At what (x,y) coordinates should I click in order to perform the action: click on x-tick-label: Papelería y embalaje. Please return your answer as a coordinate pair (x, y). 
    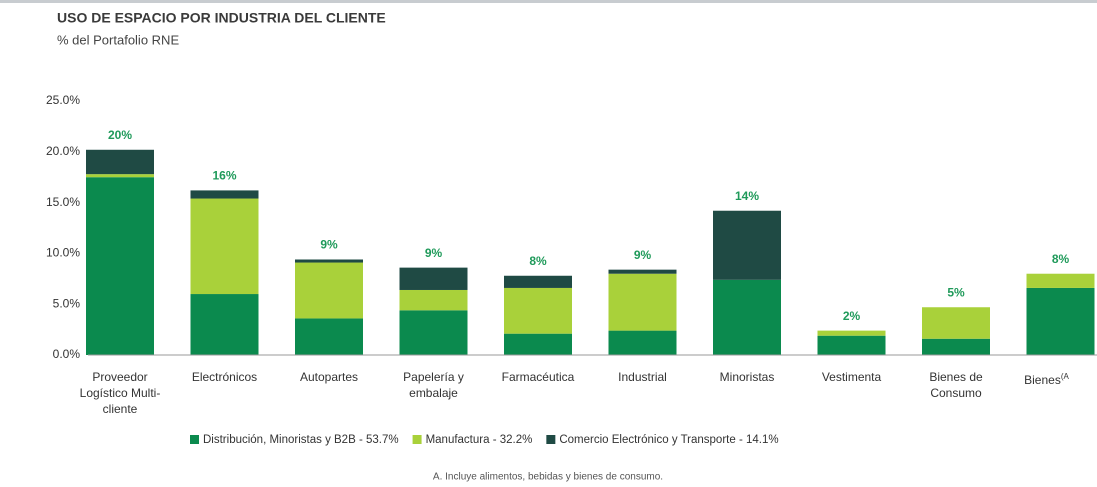
    Looking at the image, I should click on (434, 385).